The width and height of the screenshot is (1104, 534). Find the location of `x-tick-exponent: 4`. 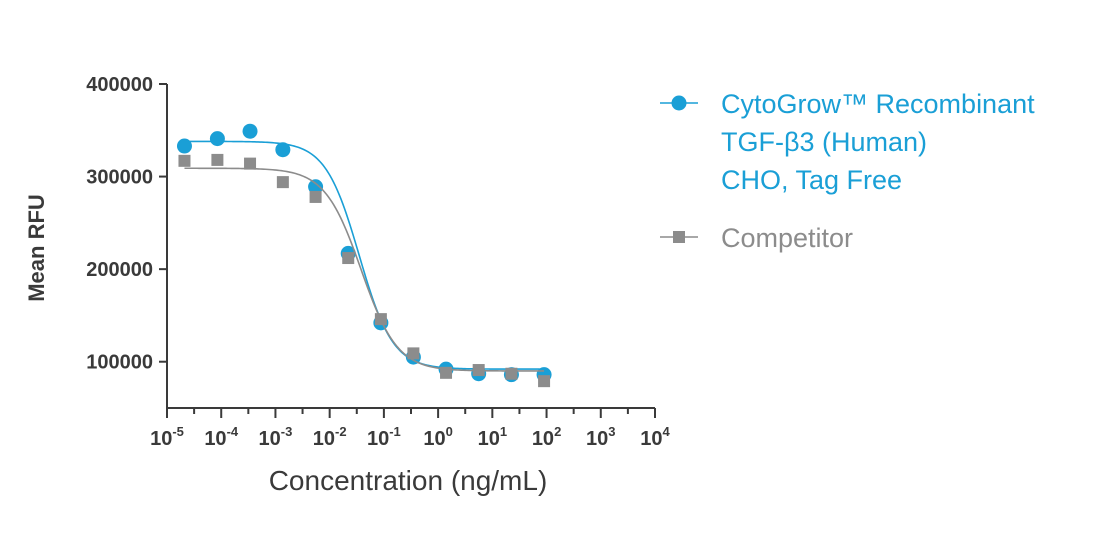

x-tick-exponent: 4 is located at coordinates (667, 431).